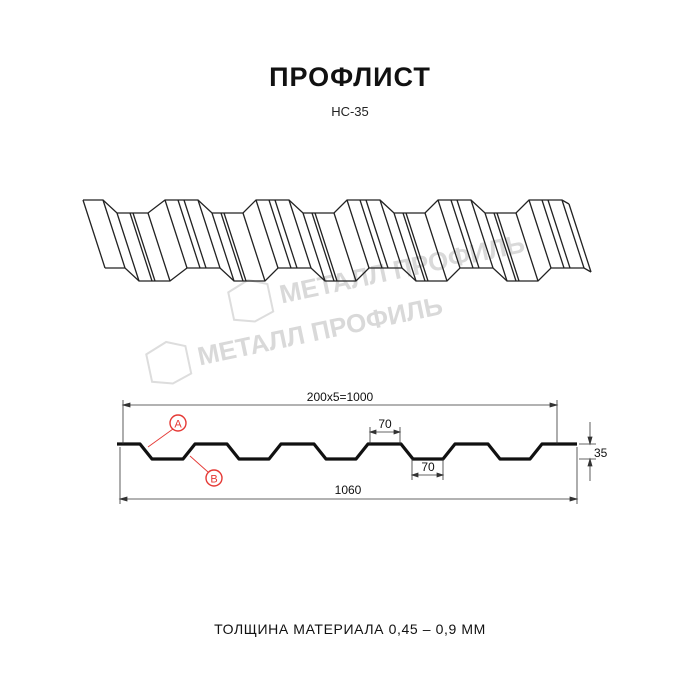  What do you see at coordinates (385, 424) in the screenshot?
I see `top-width-label: 70` at bounding box center [385, 424].